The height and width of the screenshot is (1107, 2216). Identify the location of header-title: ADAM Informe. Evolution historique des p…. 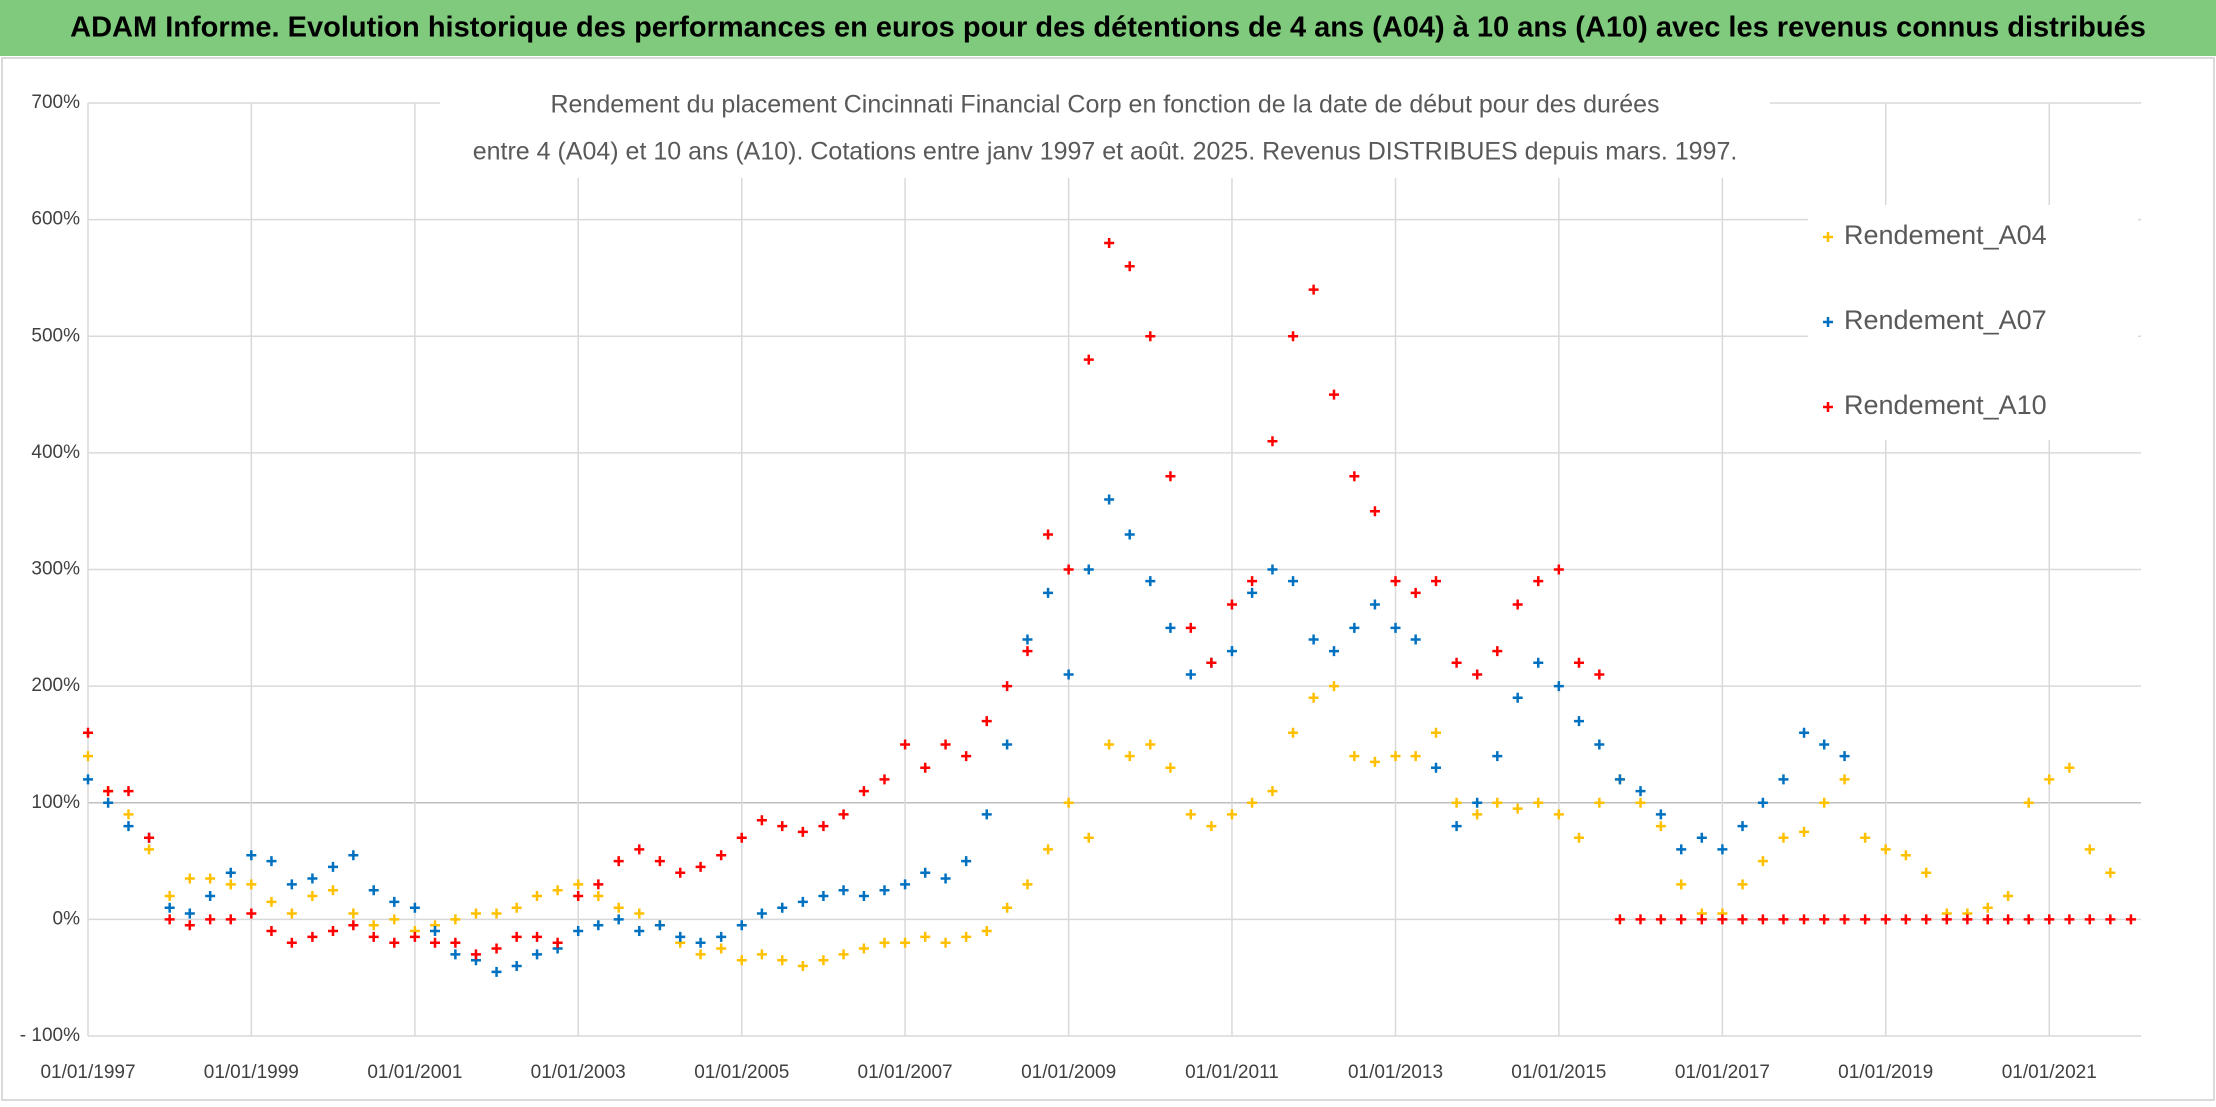
(1108, 28).